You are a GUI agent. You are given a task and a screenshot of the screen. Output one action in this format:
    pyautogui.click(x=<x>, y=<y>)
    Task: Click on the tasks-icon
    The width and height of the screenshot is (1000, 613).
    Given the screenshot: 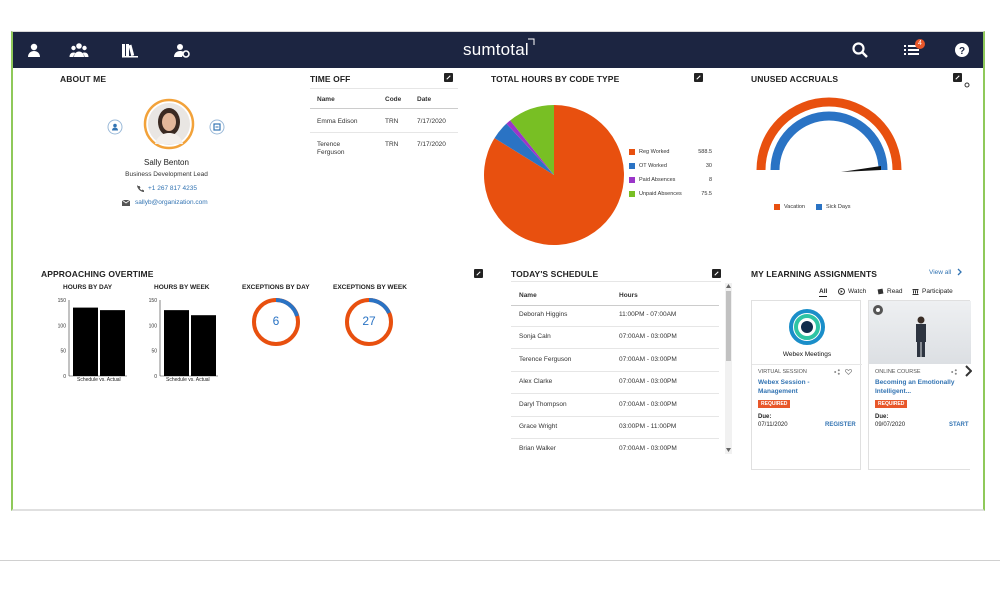 What is the action you would take?
    pyautogui.click(x=912, y=50)
    